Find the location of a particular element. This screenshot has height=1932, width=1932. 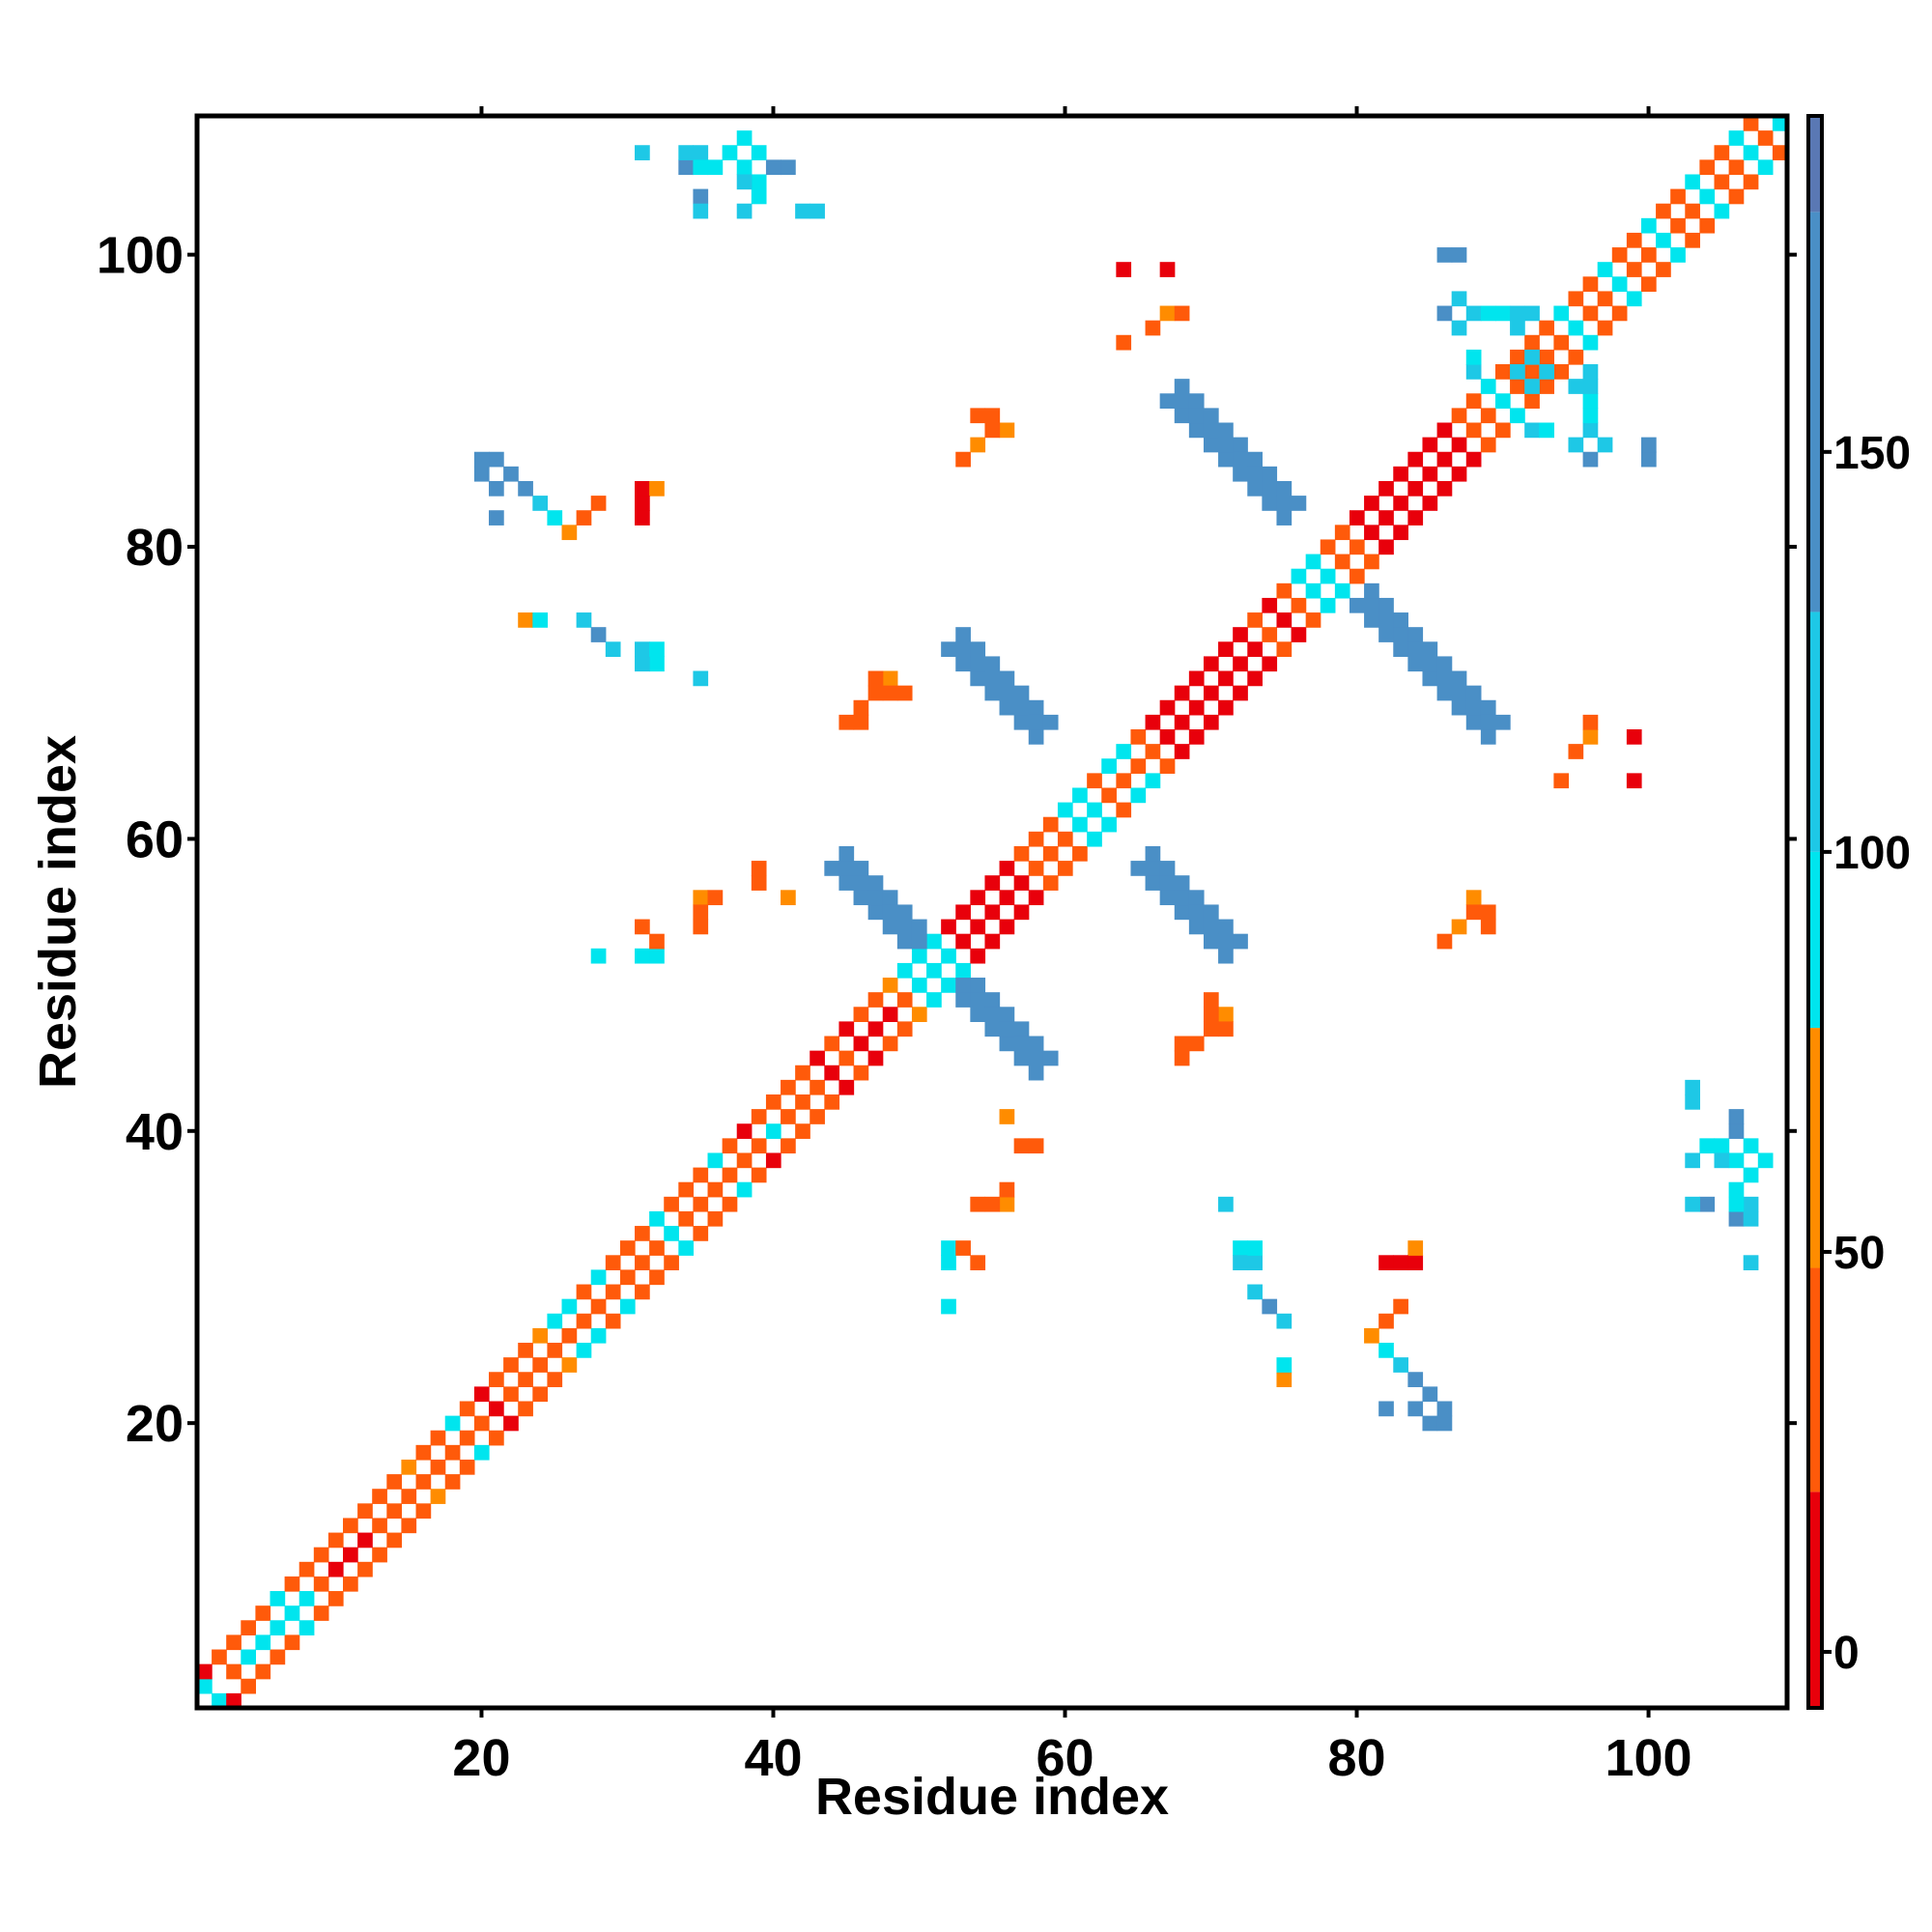

x-tick-label: 60 is located at coordinates (1065, 1758).